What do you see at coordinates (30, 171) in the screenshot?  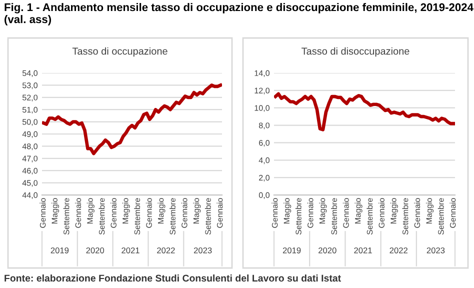 I see `y-tick-label: 46,0` at bounding box center [30, 171].